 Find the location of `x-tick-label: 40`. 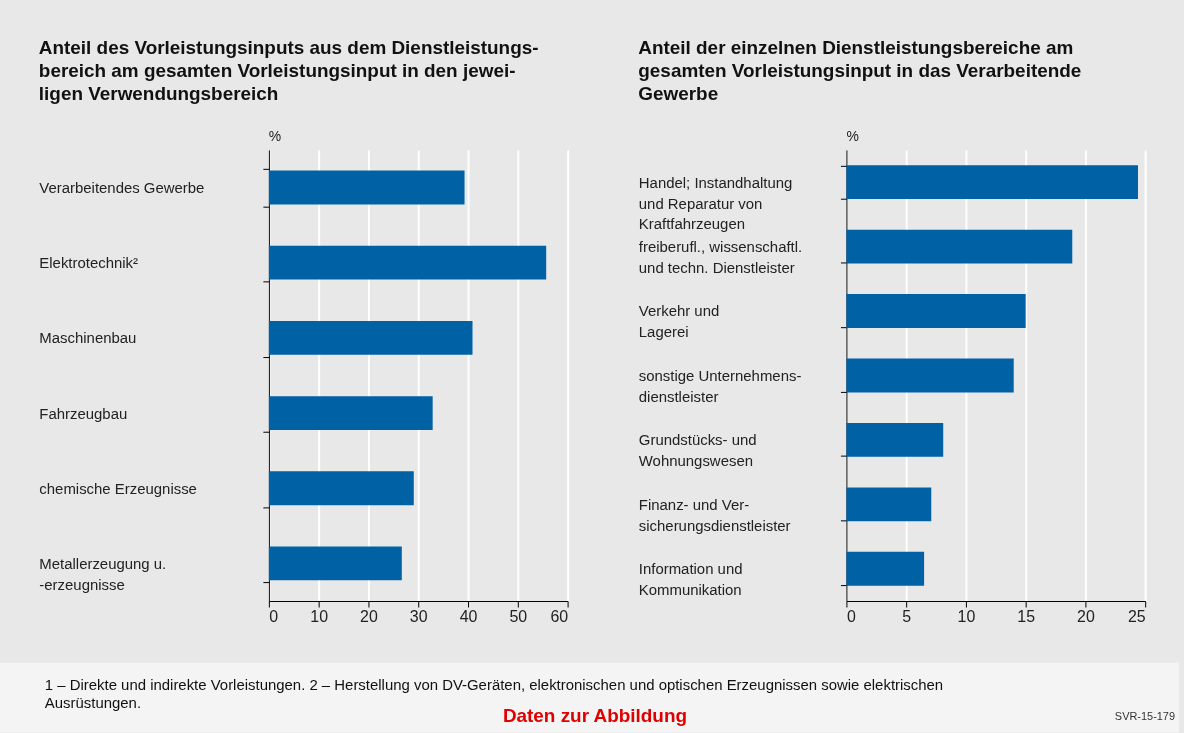

x-tick-label: 40 is located at coordinates (468, 617).